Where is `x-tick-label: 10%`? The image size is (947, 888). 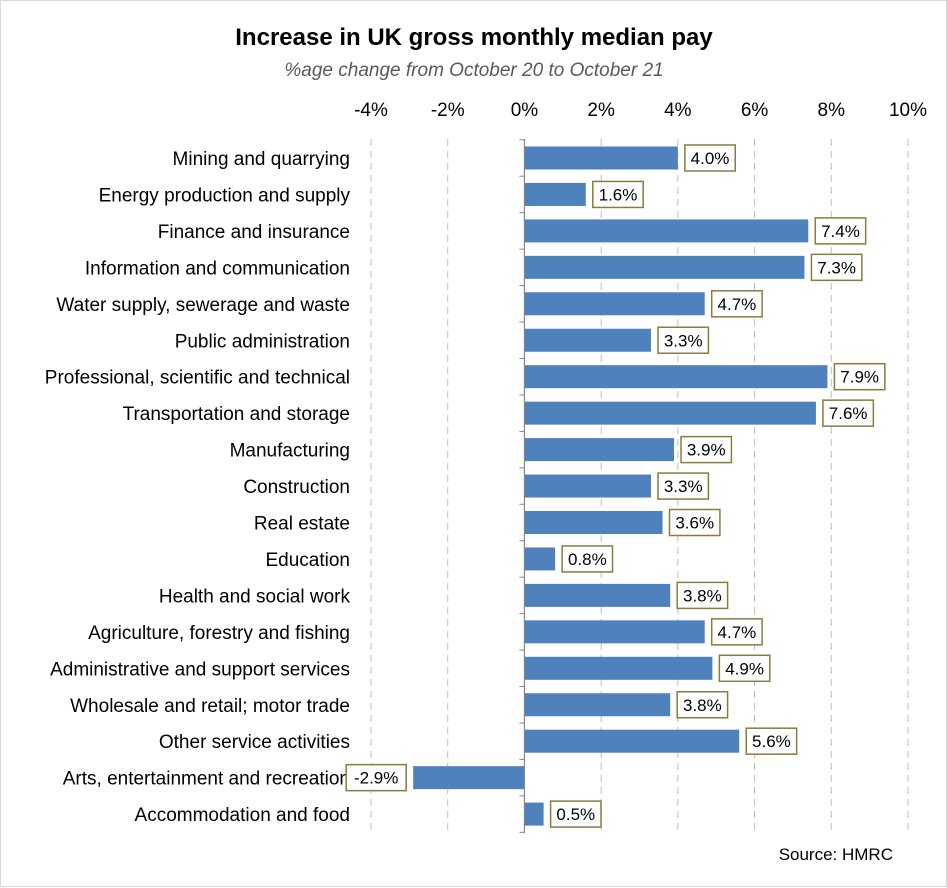 x-tick-label: 10% is located at coordinates (908, 110).